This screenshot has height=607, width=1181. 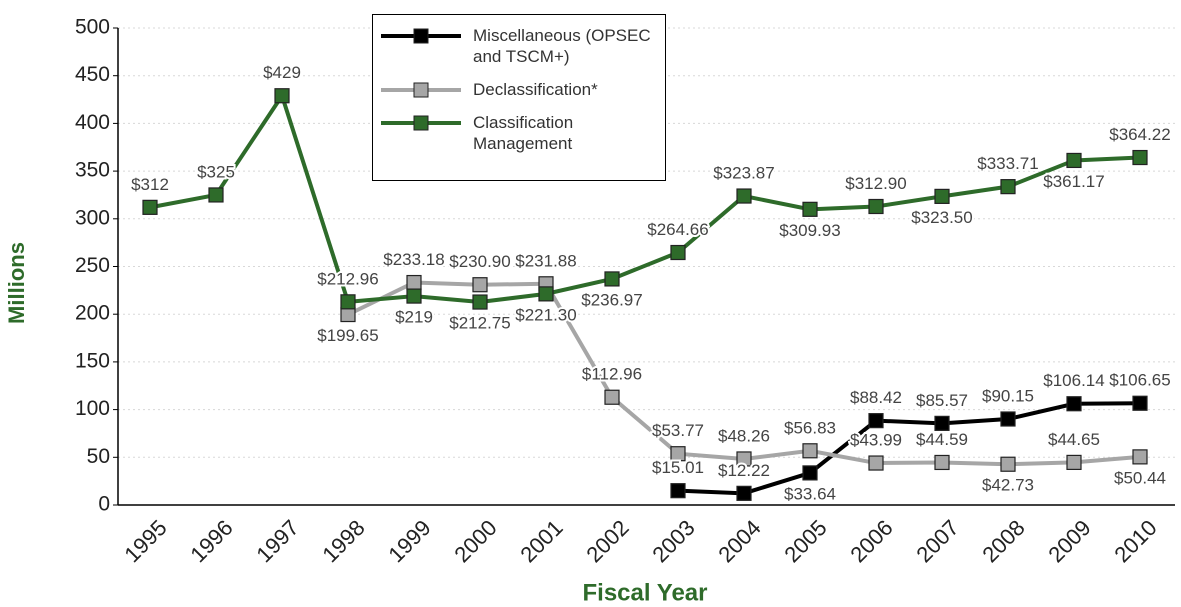 What do you see at coordinates (104, 504) in the screenshot?
I see `y-tick-label: 0` at bounding box center [104, 504].